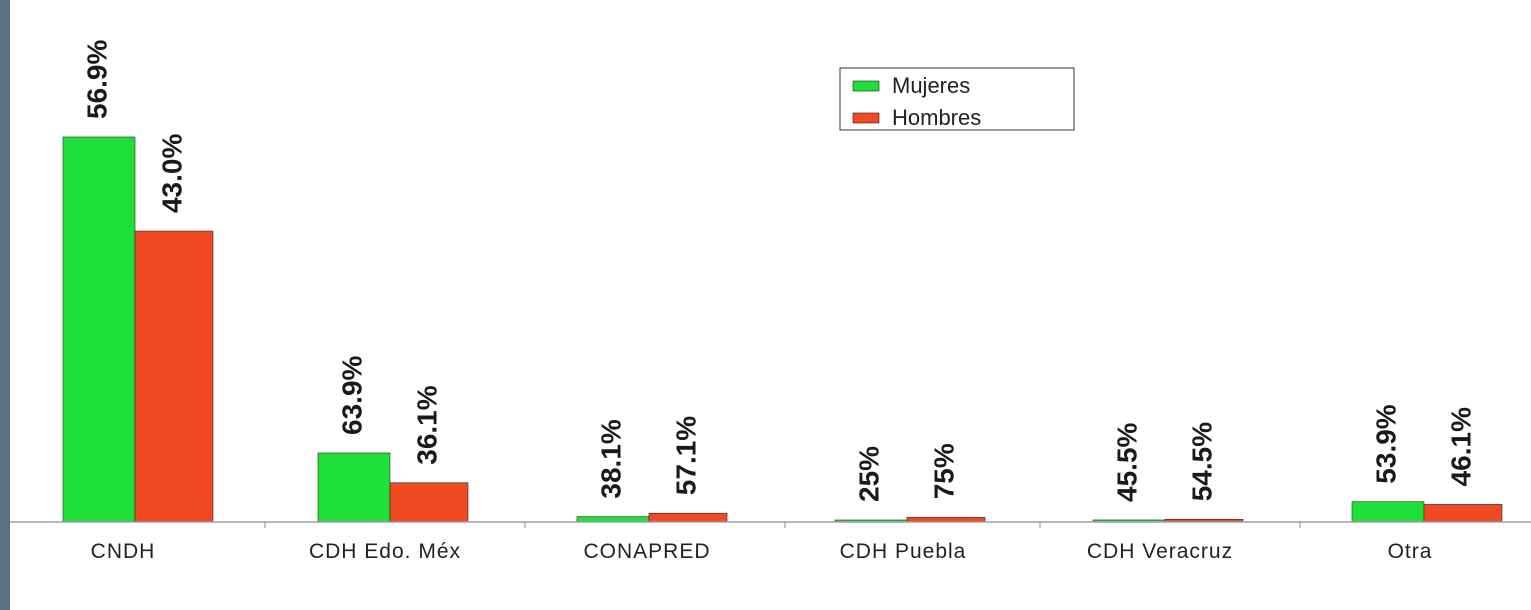 This screenshot has width=1531, height=610. Describe the element at coordinates (1410, 551) in the screenshot. I see `category-label-otra: Otra` at that location.